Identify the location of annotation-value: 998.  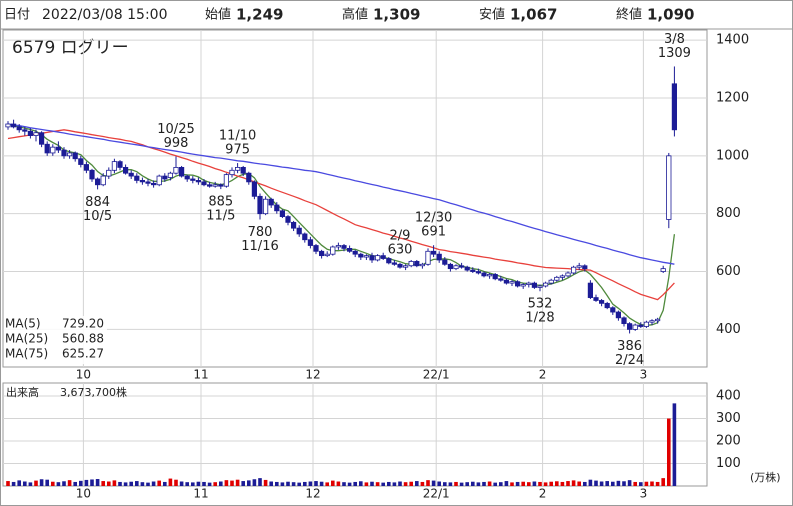
(176, 143).